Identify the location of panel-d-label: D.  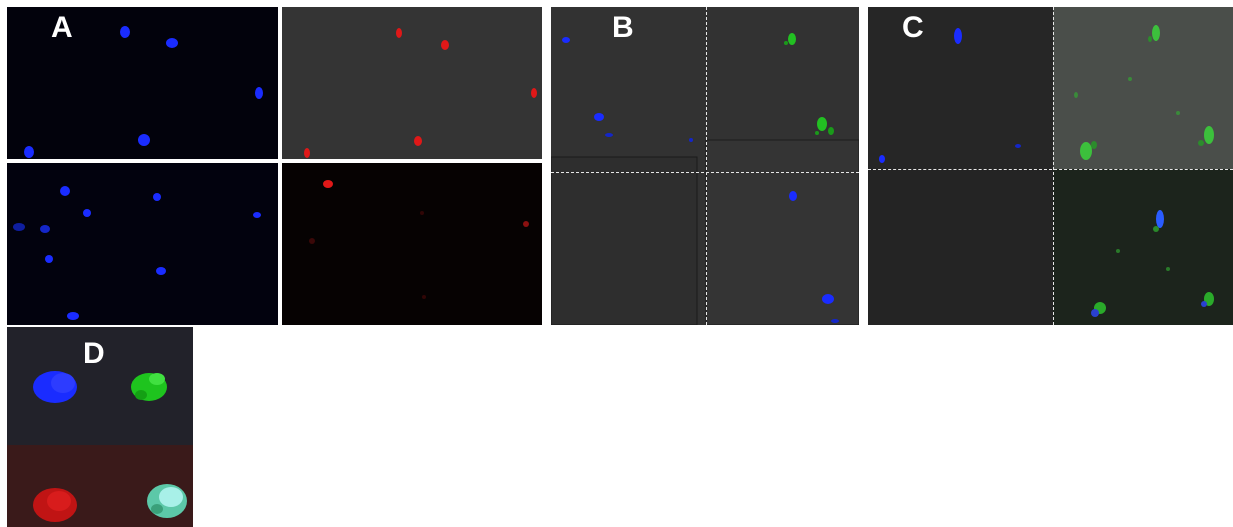
(94, 353).